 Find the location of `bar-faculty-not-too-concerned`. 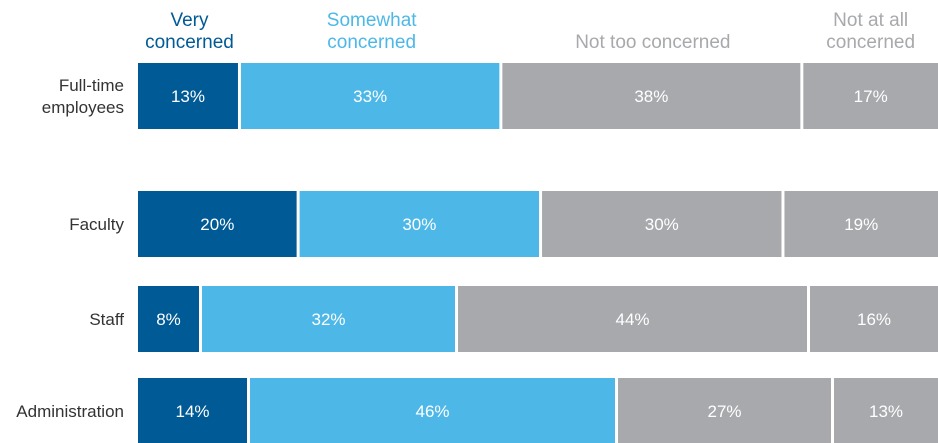

bar-faculty-not-too-concerned is located at coordinates (662, 224).